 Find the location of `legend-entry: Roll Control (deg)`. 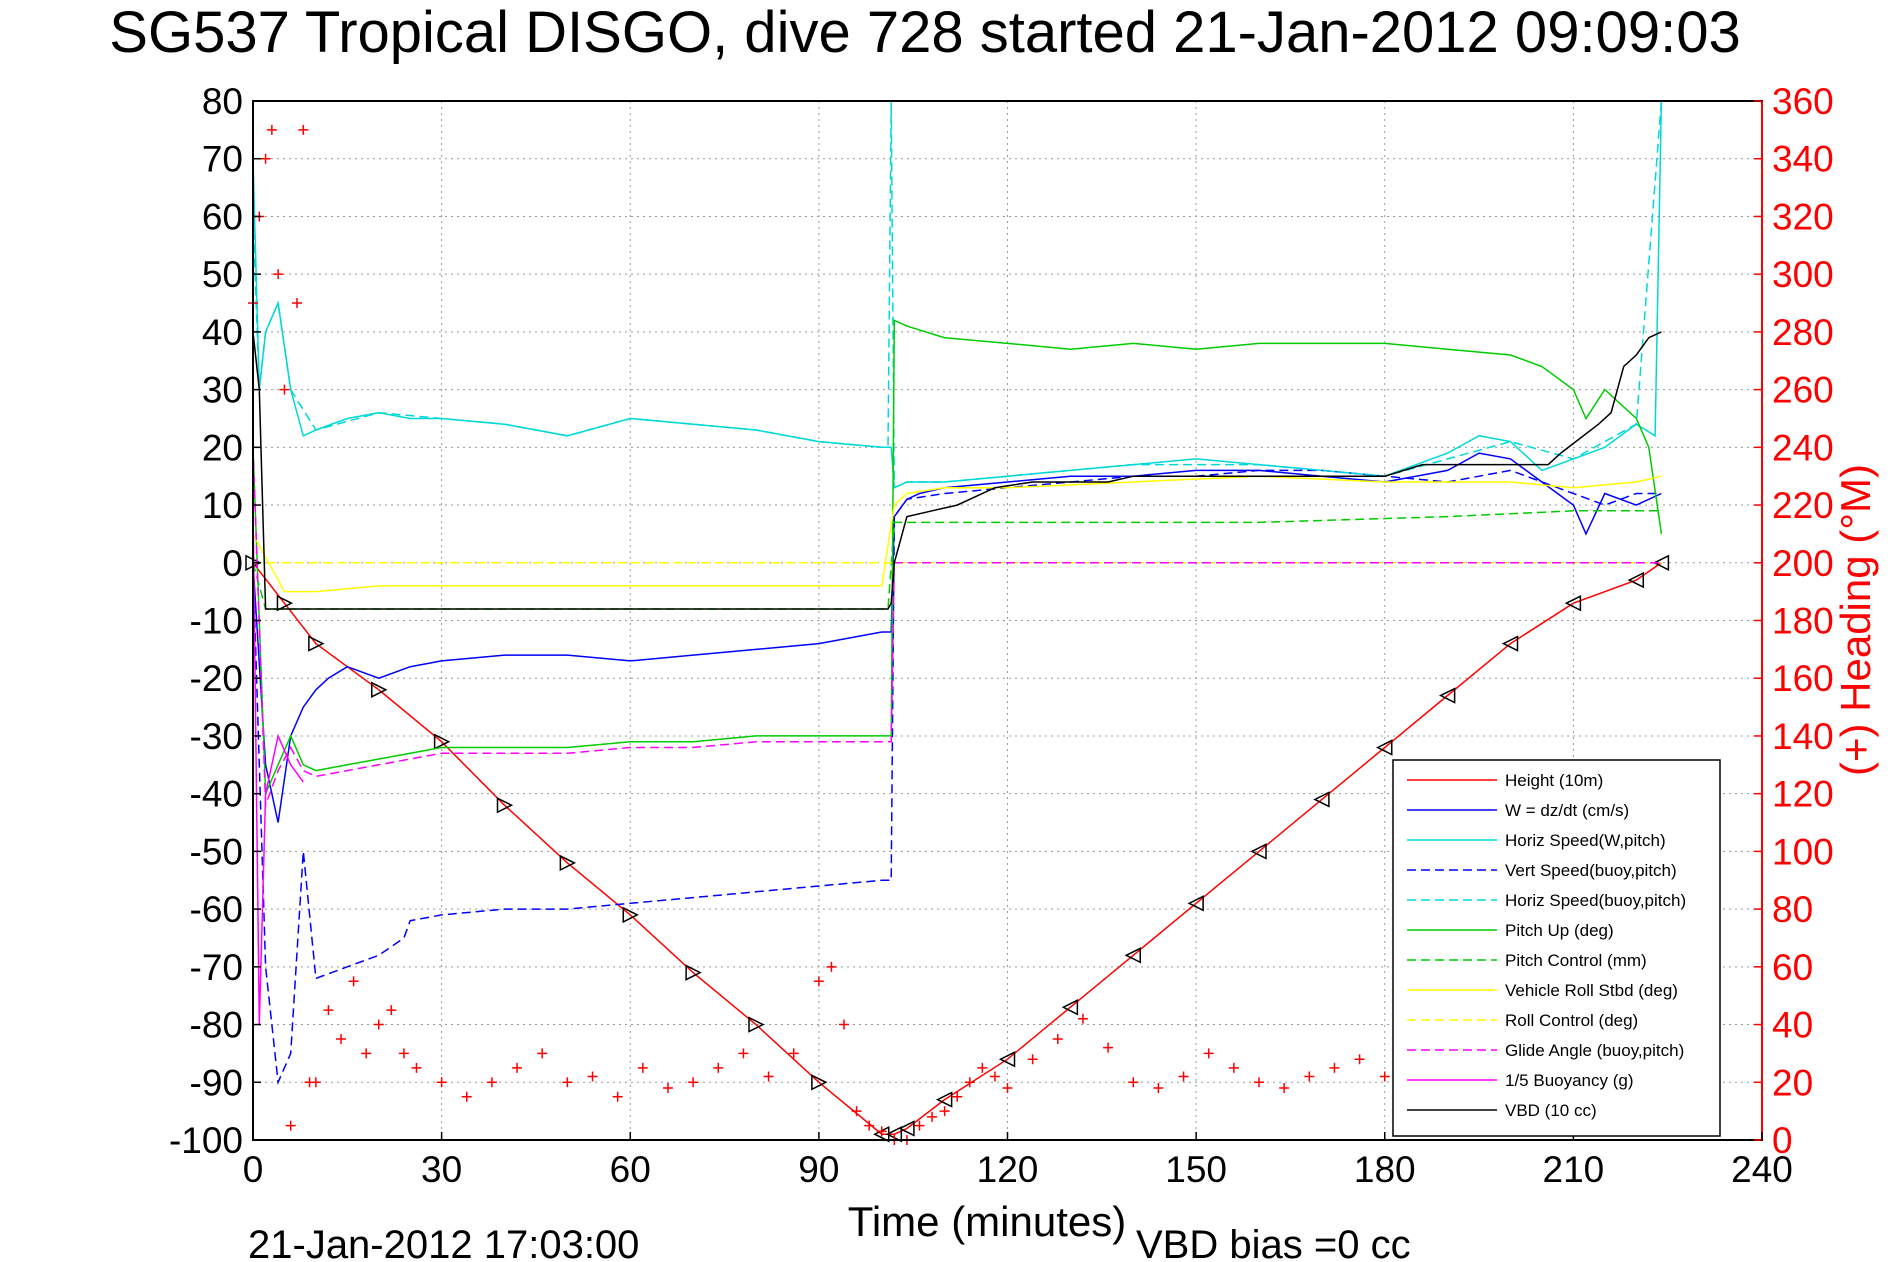

legend-entry: Roll Control (deg) is located at coordinates (1571, 1020).